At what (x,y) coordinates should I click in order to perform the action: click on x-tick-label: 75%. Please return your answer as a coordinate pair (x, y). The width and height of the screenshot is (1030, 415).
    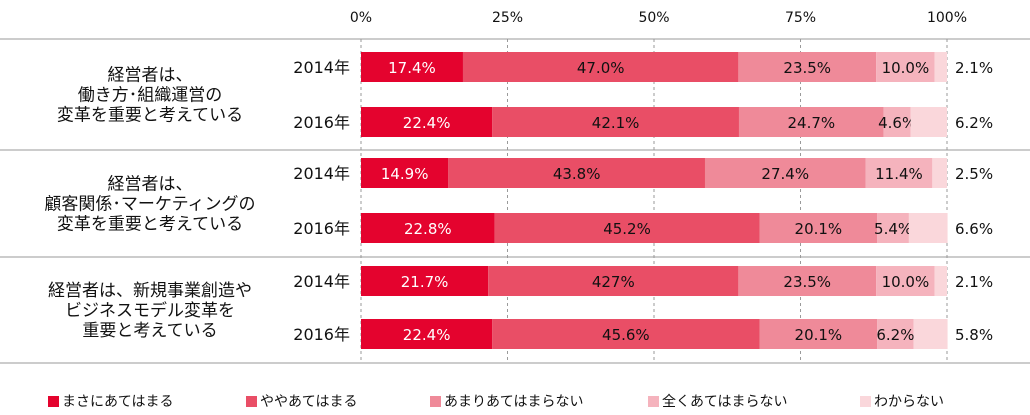
    Looking at the image, I should click on (800, 18).